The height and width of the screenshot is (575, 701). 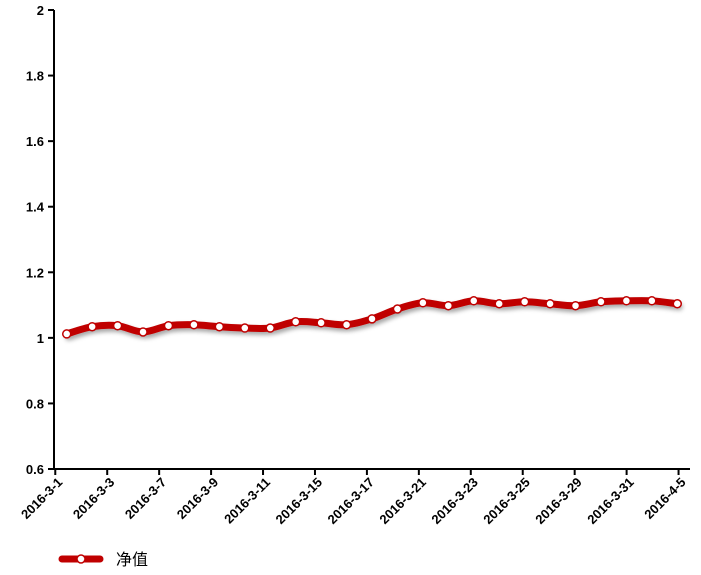 What do you see at coordinates (132, 560) in the screenshot?
I see `legend-label: 净值` at bounding box center [132, 560].